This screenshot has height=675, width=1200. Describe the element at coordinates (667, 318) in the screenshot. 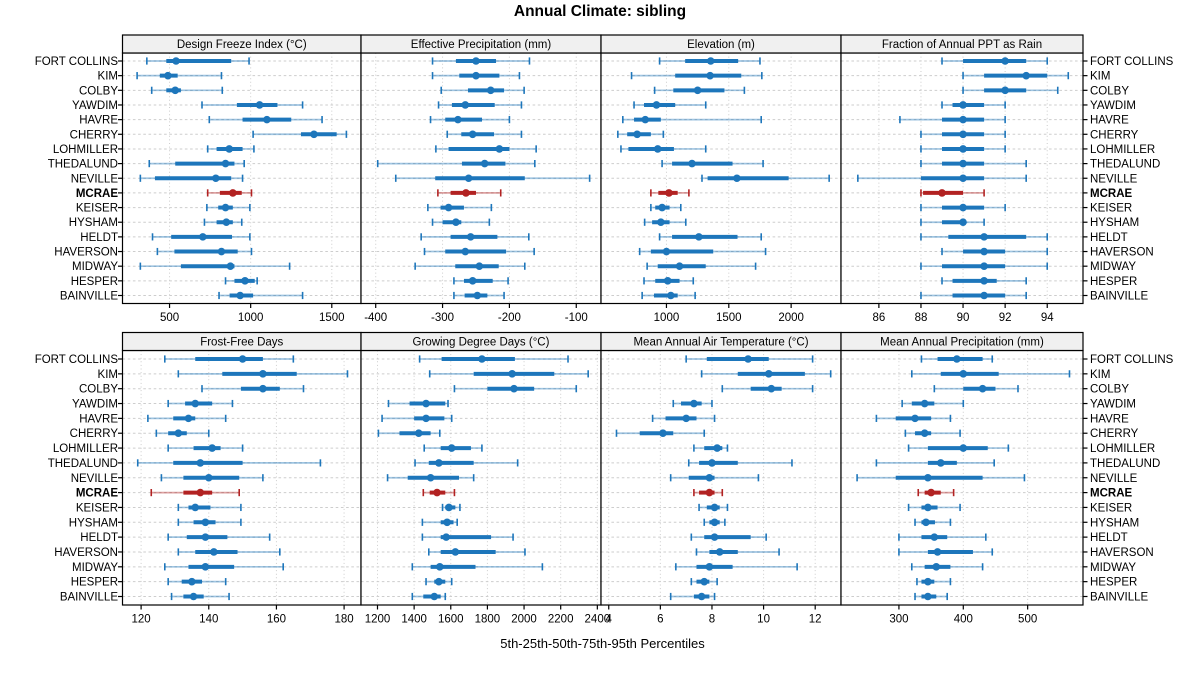

I see `x-tick-label: 1000` at that location.